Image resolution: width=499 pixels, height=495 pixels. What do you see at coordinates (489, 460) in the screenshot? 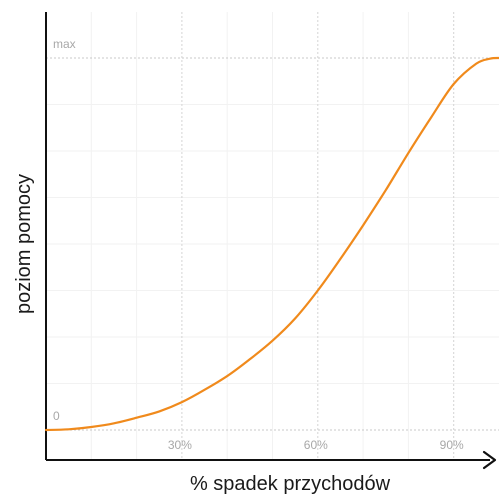
I see `x-axis-arrow-icon` at bounding box center [489, 460].